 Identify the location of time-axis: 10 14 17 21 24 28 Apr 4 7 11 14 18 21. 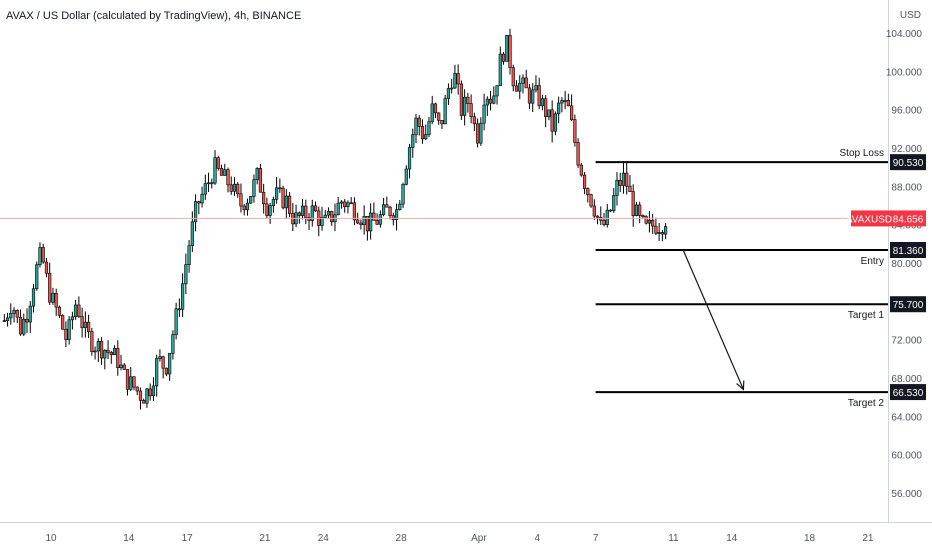
(466, 533).